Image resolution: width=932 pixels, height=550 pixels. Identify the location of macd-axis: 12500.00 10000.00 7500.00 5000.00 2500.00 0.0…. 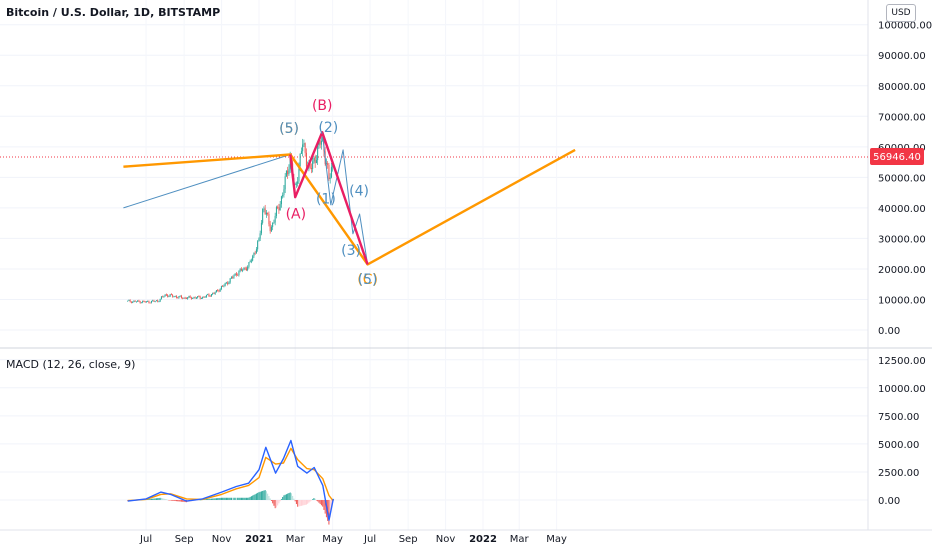
(902, 431).